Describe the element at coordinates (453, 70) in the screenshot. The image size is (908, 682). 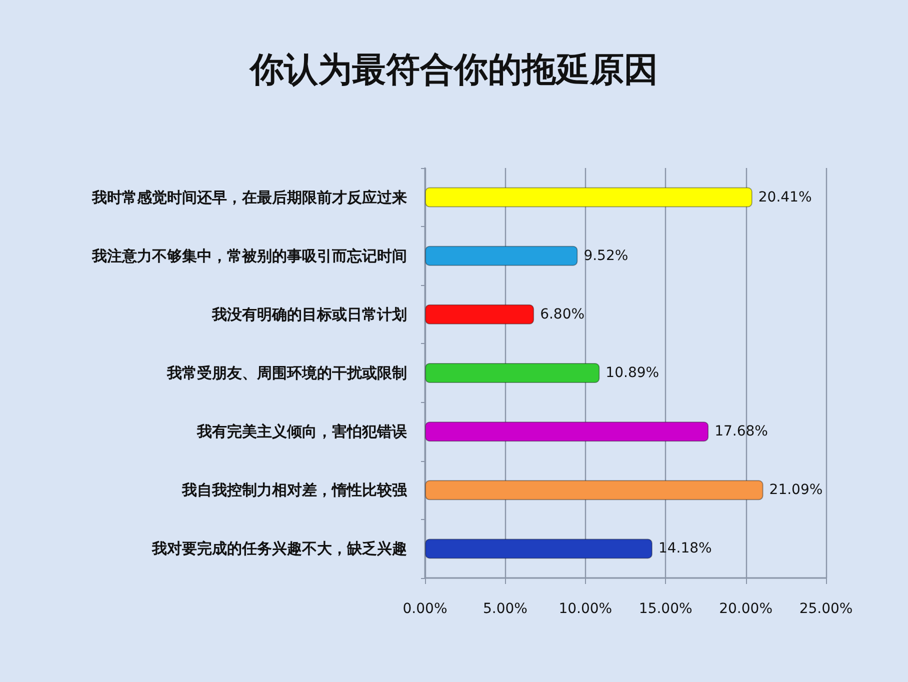
I see `chart-title: 你认为最符合你的拖延原因` at that location.